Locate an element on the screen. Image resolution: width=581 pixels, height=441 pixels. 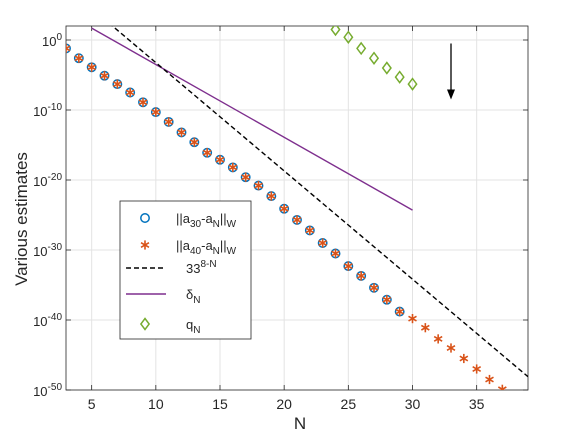
x-tick-label: 35 is located at coordinates (477, 404).